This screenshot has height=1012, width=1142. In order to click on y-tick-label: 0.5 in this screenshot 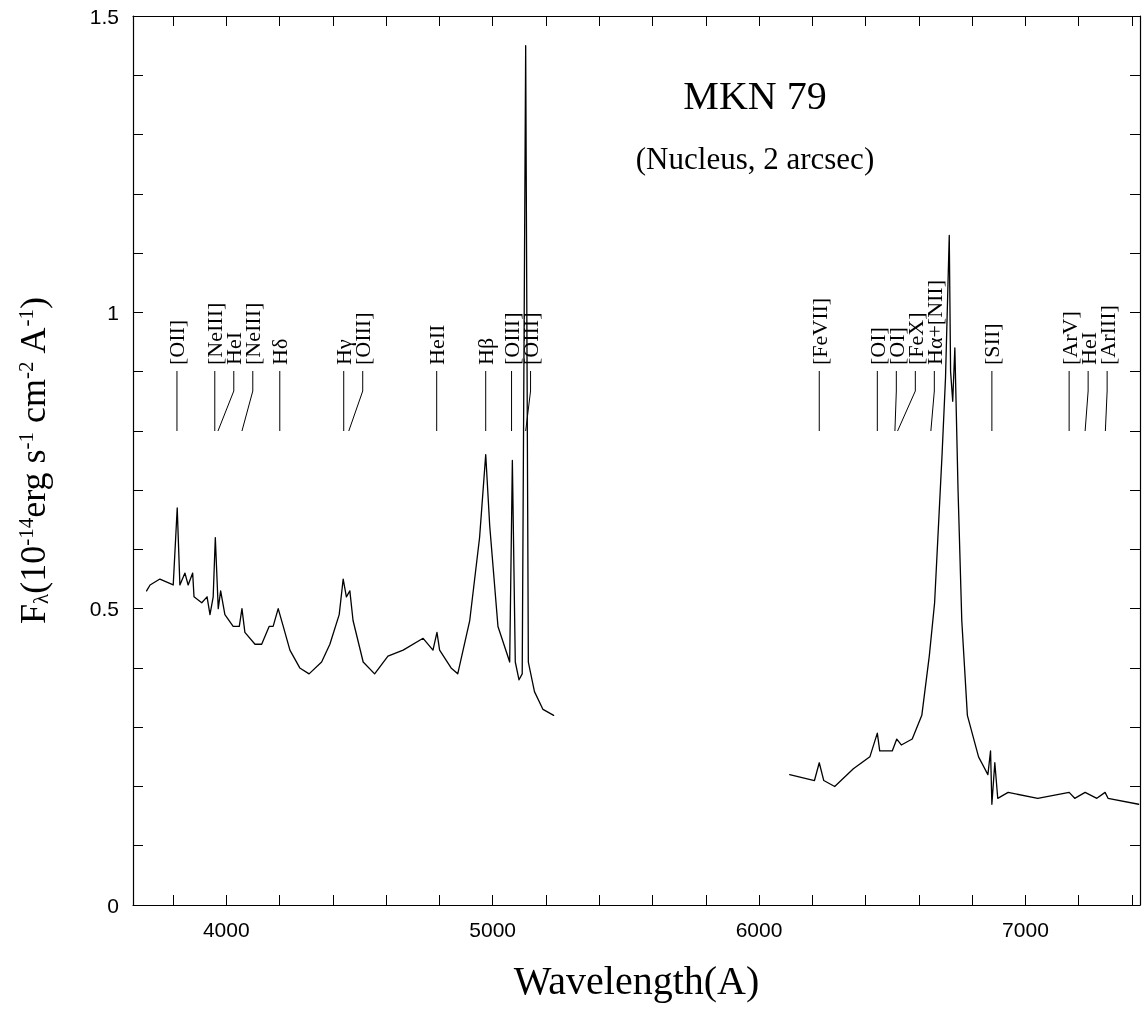, I will do `click(104, 609)`.